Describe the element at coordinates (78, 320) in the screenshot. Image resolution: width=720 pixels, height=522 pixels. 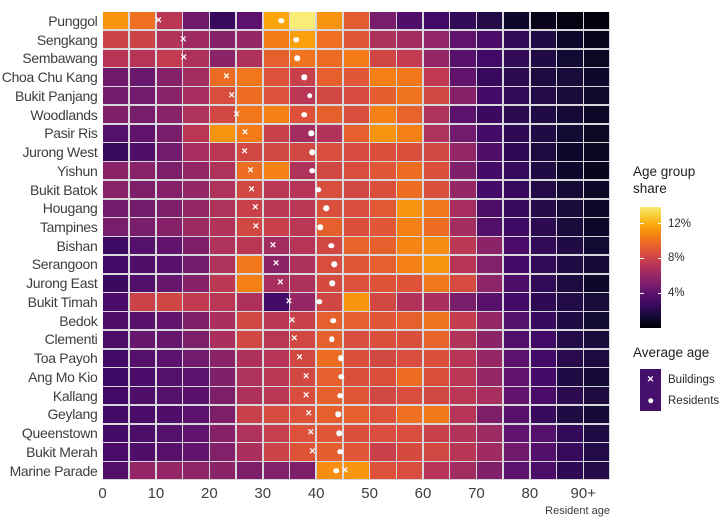
I see `row-label: Bedok` at that location.